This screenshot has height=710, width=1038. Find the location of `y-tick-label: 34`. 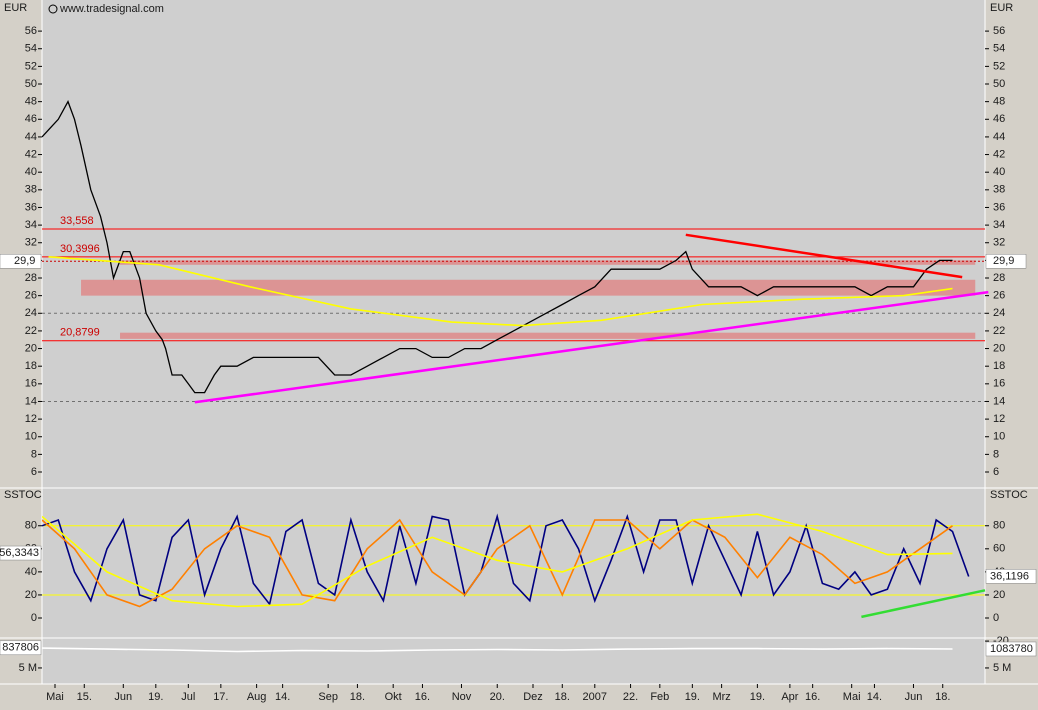

y-tick-label: 34 is located at coordinates (31, 225).